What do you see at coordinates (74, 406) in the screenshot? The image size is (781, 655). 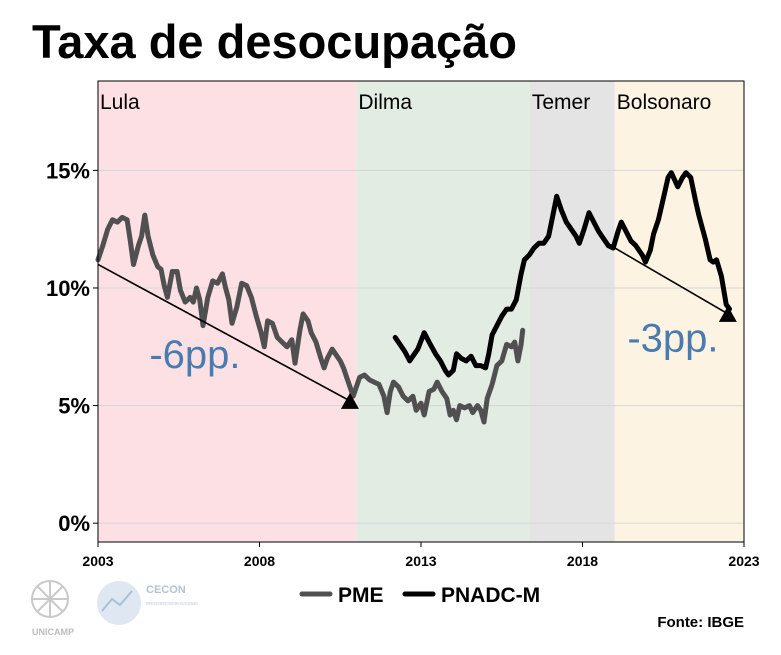 I see `y-tick-label-1: 5%` at bounding box center [74, 406].